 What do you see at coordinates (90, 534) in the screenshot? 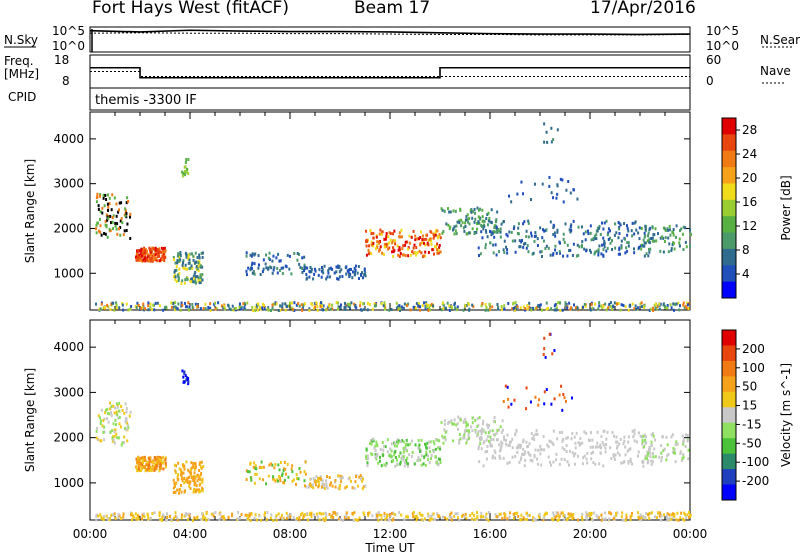
I see `time-tick-label: 00:00` at bounding box center [90, 534].